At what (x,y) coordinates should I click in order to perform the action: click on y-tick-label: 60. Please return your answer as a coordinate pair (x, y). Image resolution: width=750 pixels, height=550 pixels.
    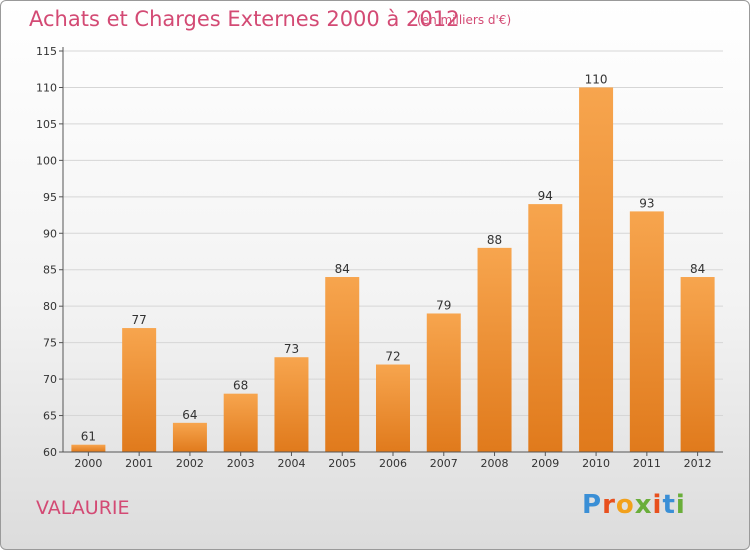
    Looking at the image, I should click on (50, 452).